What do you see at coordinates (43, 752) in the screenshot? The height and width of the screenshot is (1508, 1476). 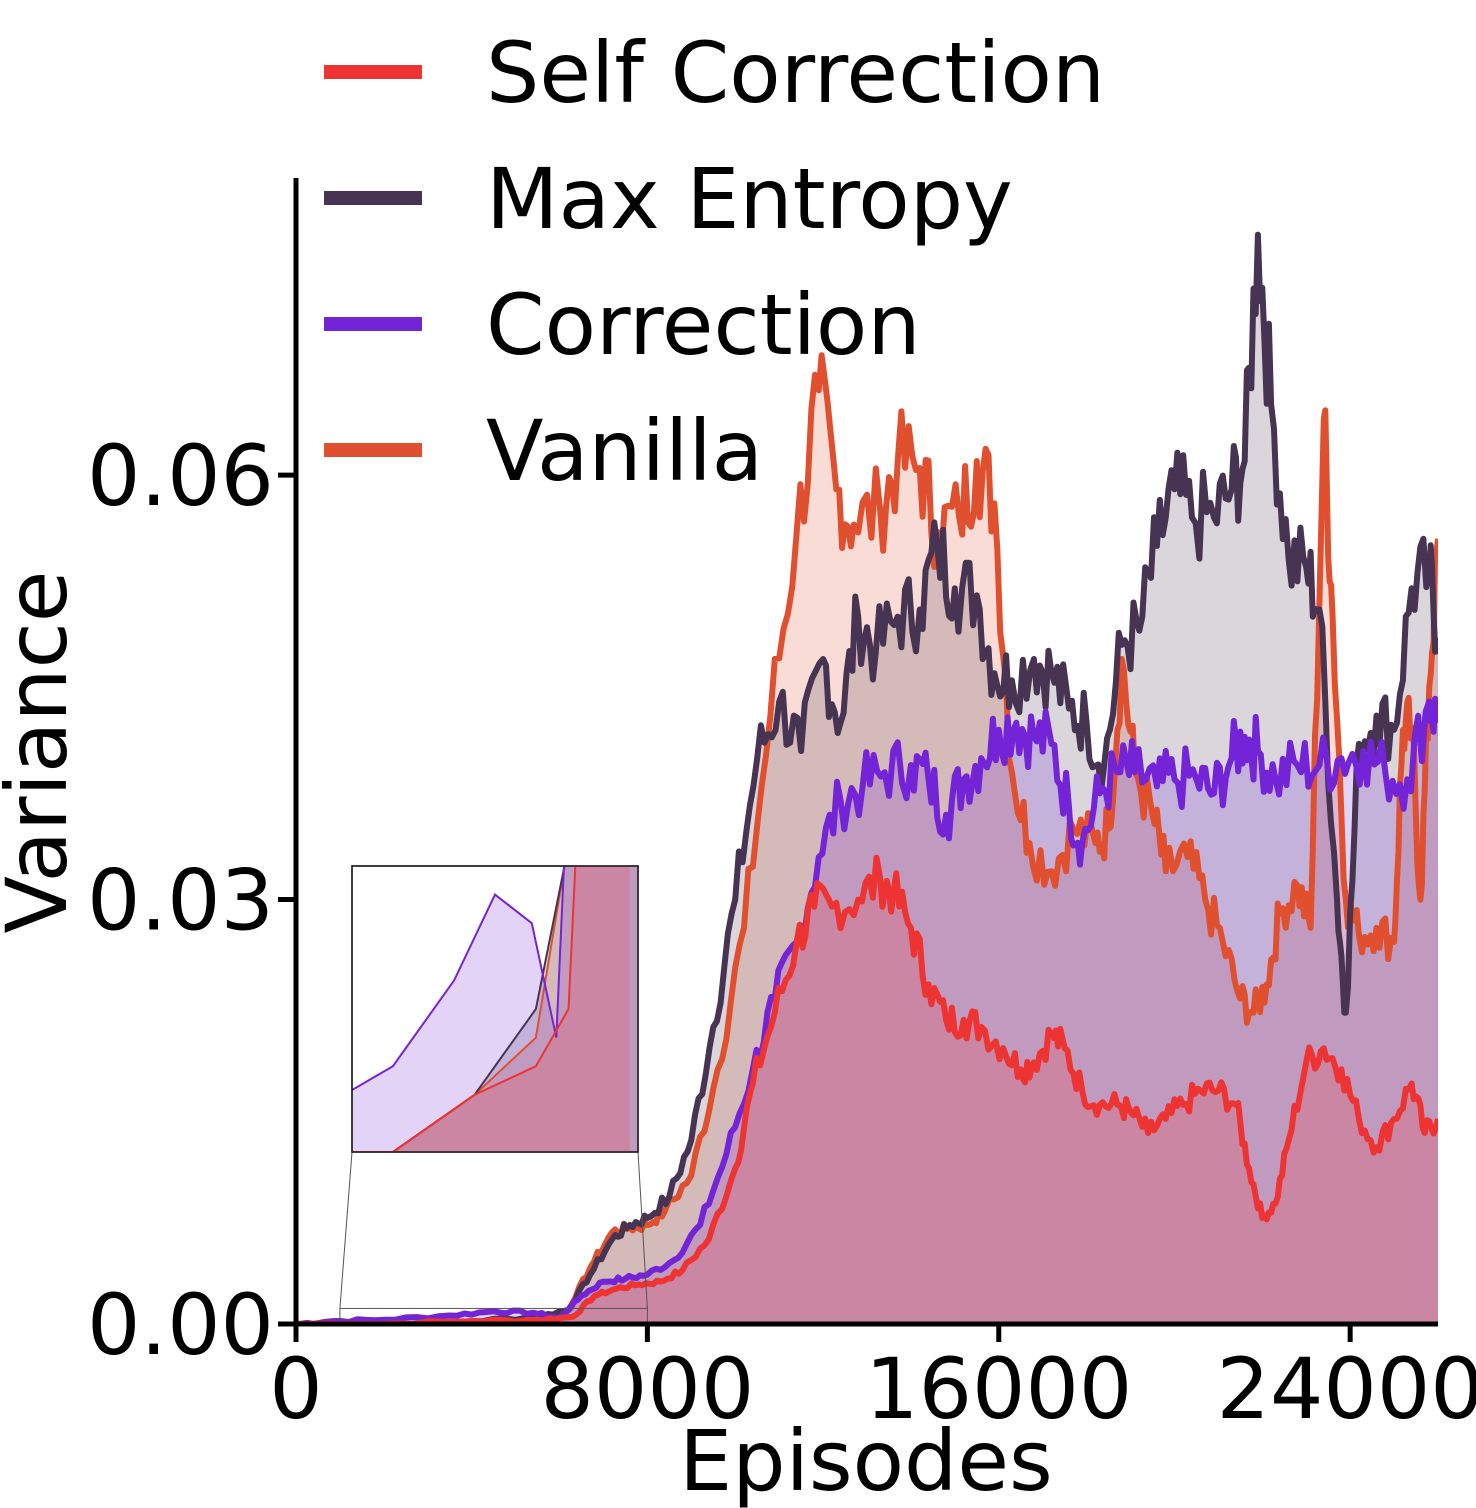 I see `y-axis-label: Variance` at bounding box center [43, 752].